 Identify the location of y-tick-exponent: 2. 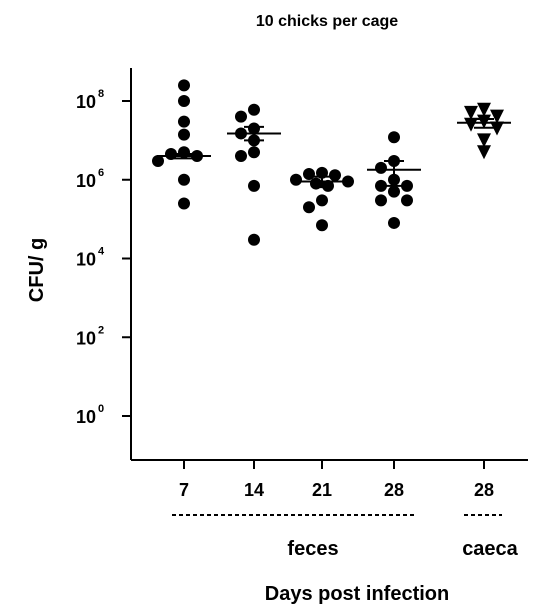
(101, 330).